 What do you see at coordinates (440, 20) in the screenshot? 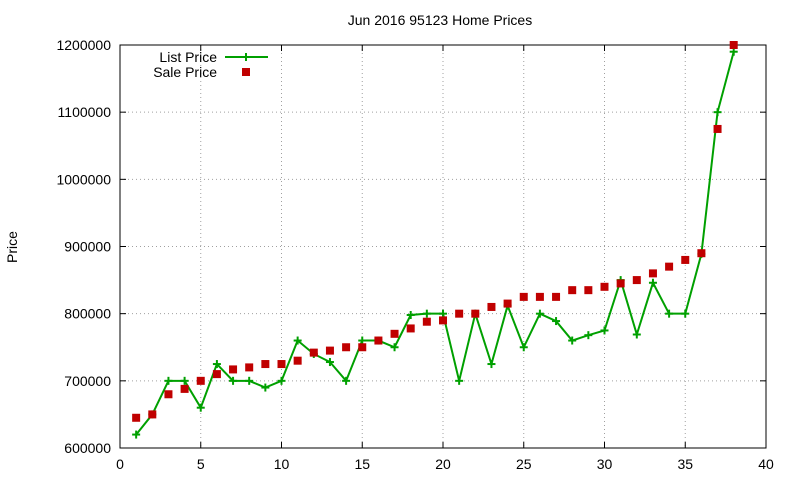
I see `chart-title: Jun 2016 95123 Home Prices` at bounding box center [440, 20].